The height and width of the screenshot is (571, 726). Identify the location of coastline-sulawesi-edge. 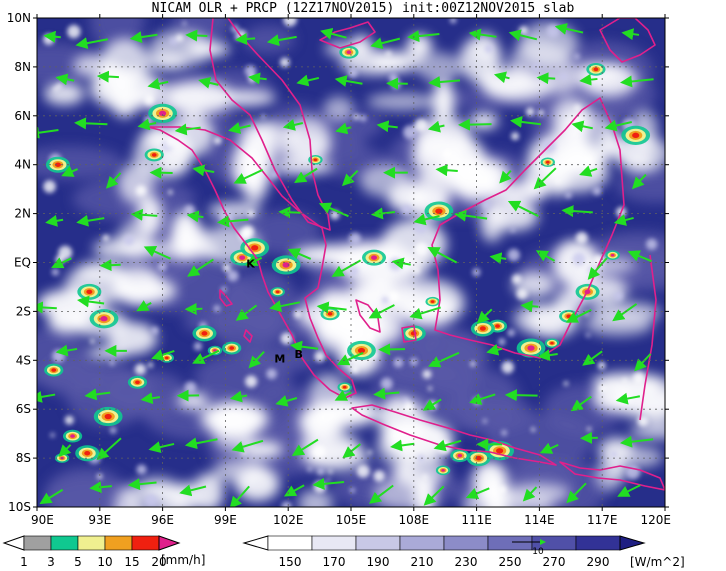
(648, 337).